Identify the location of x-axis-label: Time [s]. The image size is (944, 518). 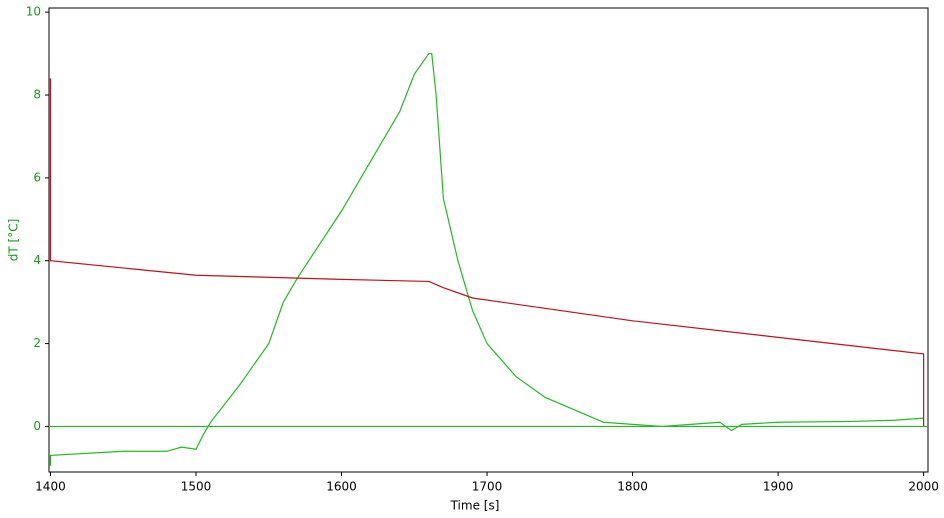
(475, 506).